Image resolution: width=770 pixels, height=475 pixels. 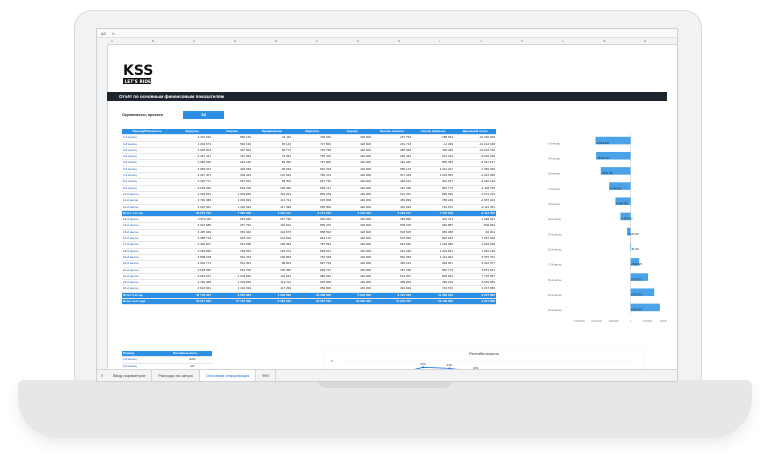 What do you see at coordinates (392, 170) in the screenshot?
I see `value-cell: 589 170` at bounding box center [392, 170].